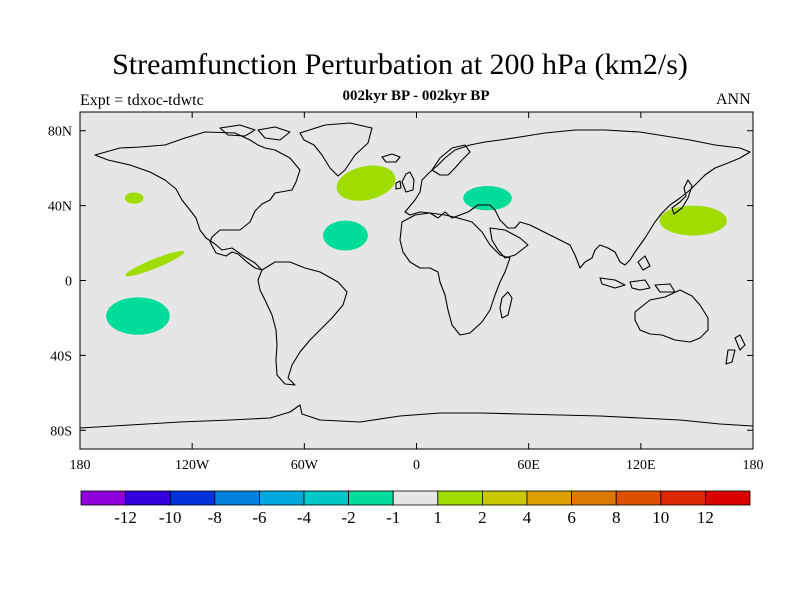  I want to click on coast-japan, so click(682, 197).